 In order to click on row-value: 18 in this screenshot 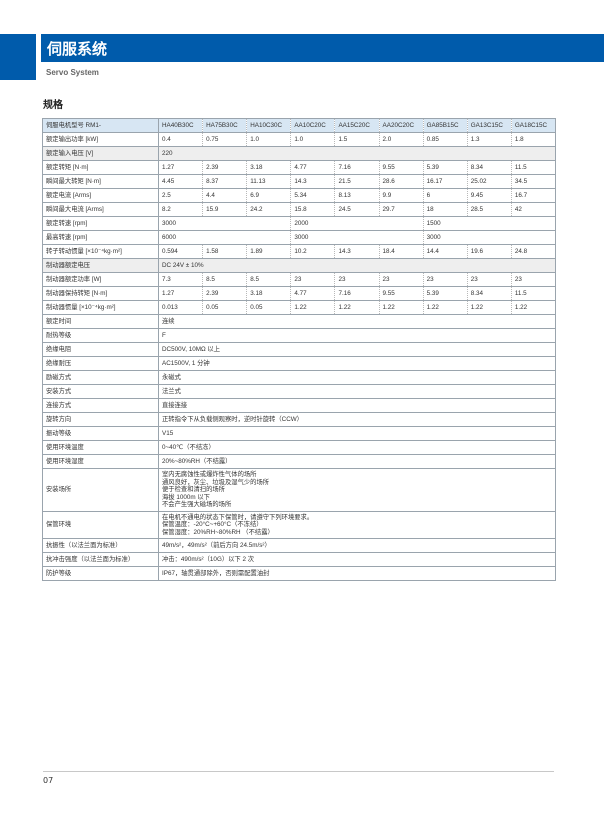, I will do `click(445, 209)`.